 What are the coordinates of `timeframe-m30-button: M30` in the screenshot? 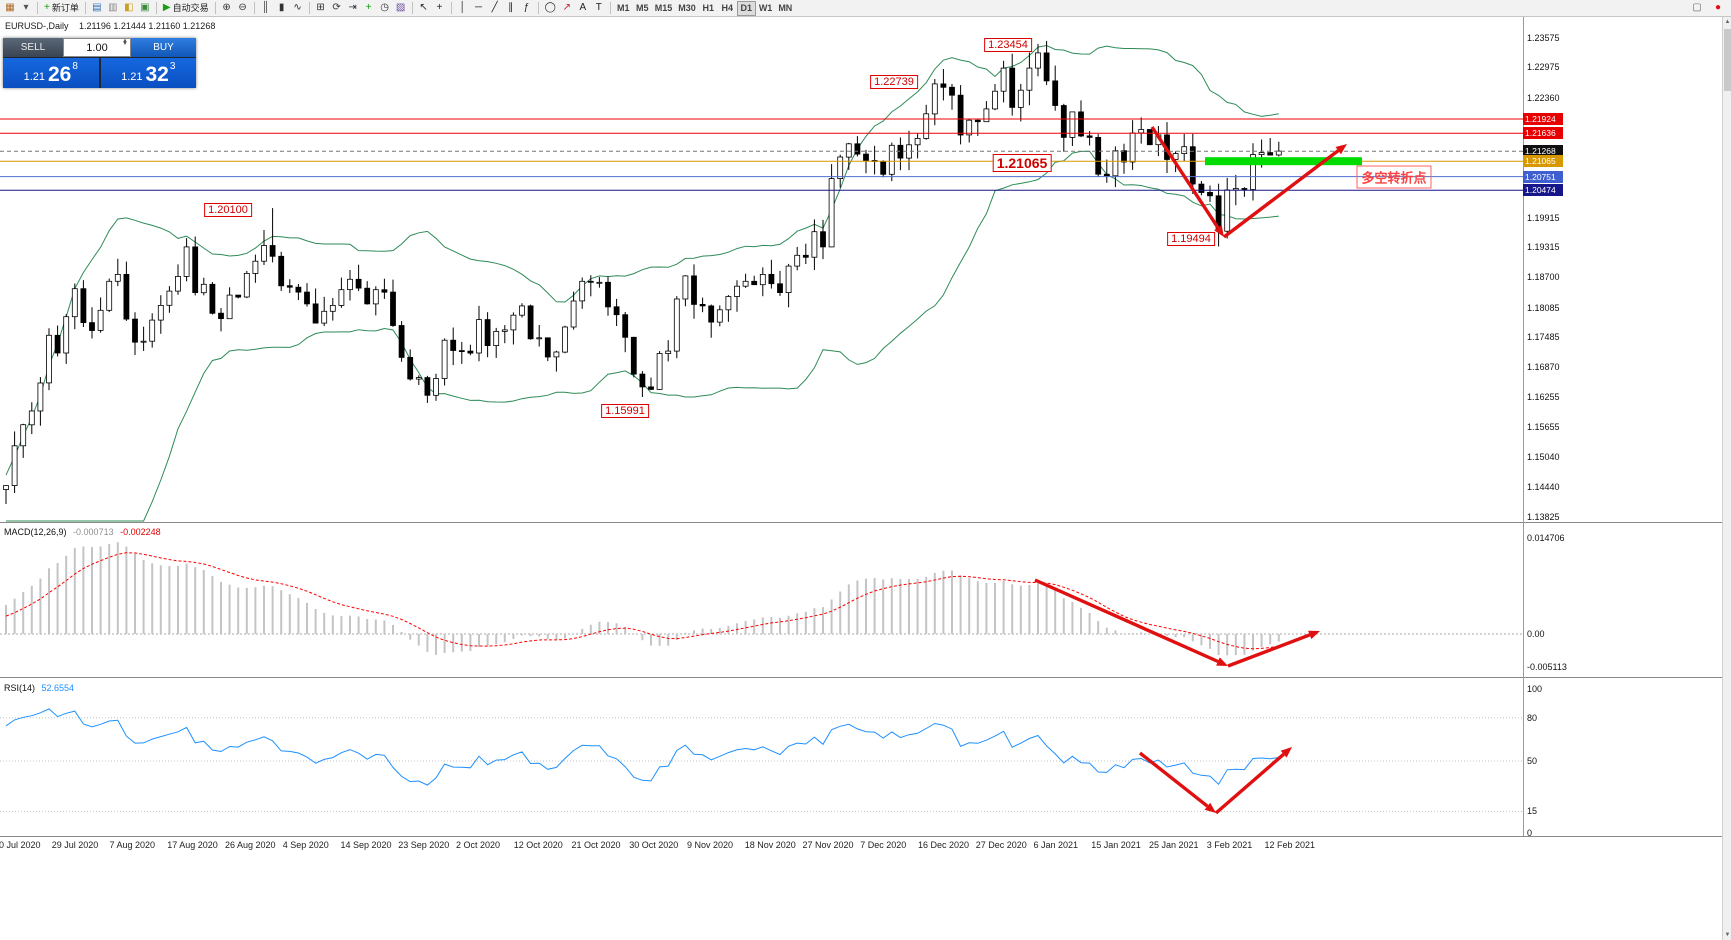 It's located at (687, 8).